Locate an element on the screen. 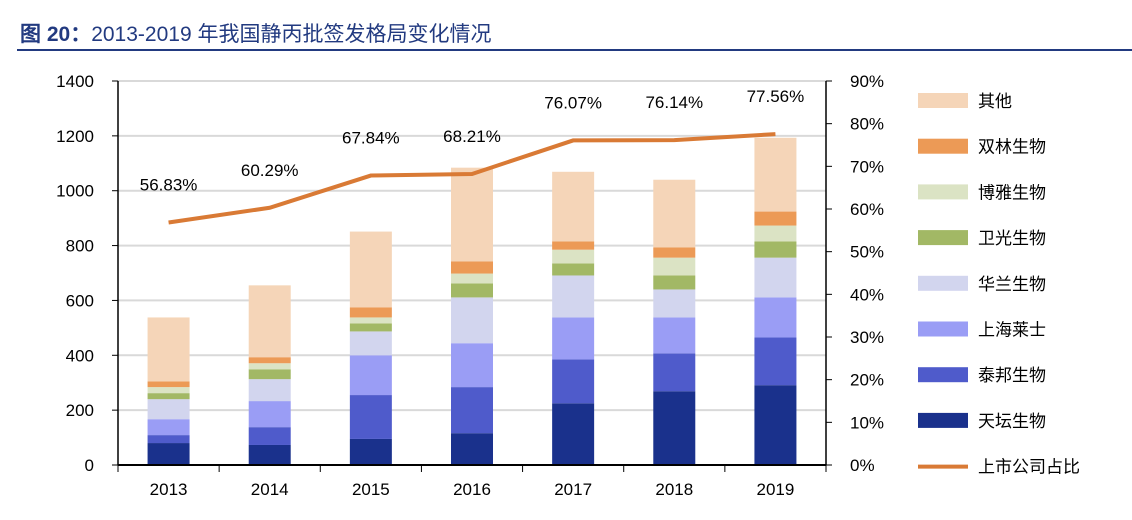  figure-number: 图 20： is located at coordinates (56, 34).